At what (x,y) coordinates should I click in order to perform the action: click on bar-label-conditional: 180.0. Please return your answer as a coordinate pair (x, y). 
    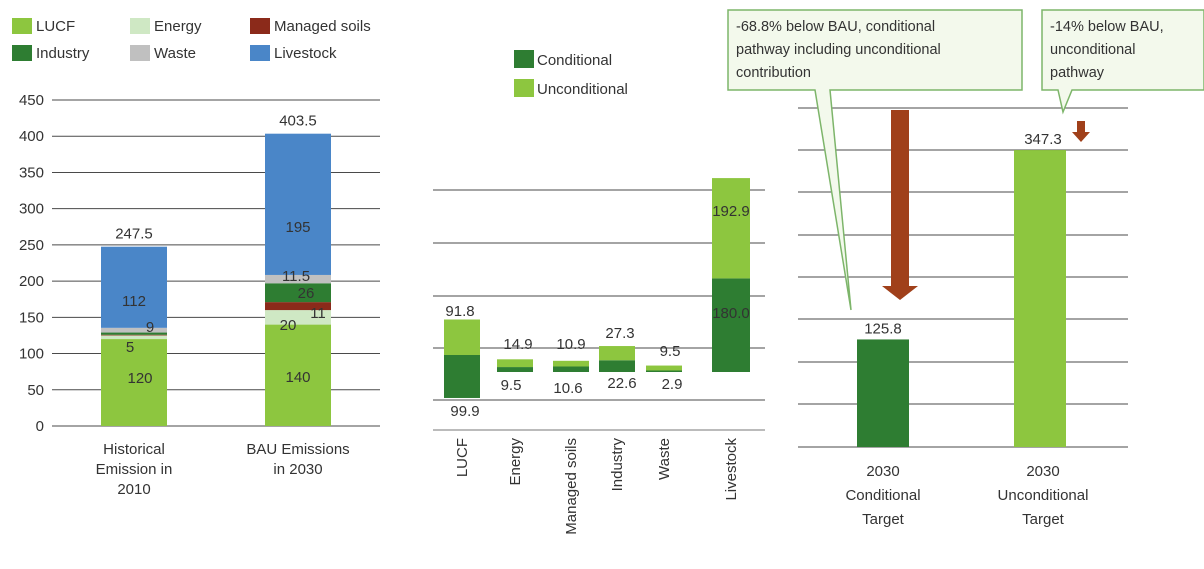
    Looking at the image, I should click on (731, 313).